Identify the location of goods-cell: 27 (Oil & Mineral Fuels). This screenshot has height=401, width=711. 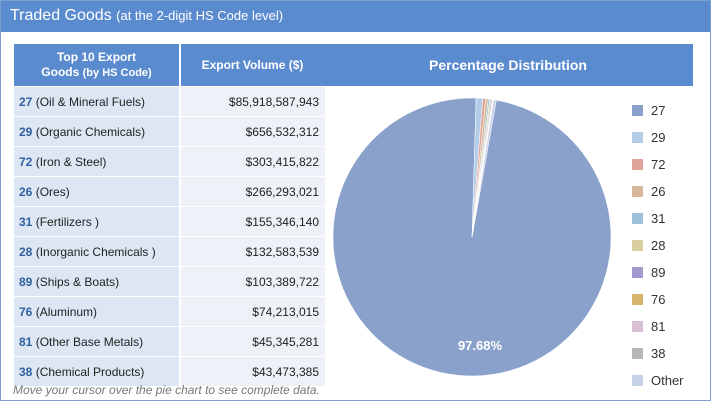
(97, 101).